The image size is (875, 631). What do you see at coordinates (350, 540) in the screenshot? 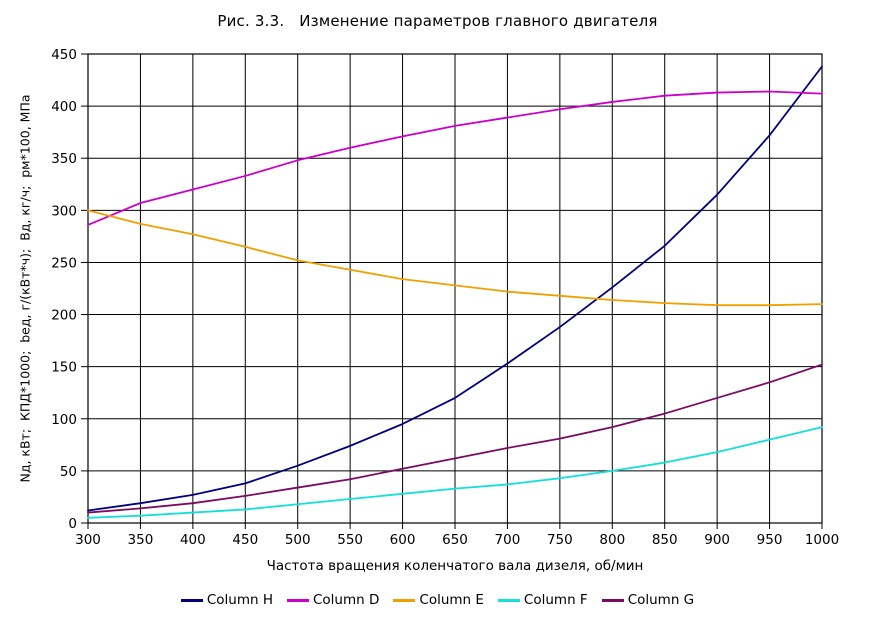
I see `x-tick-label: 550` at bounding box center [350, 540].